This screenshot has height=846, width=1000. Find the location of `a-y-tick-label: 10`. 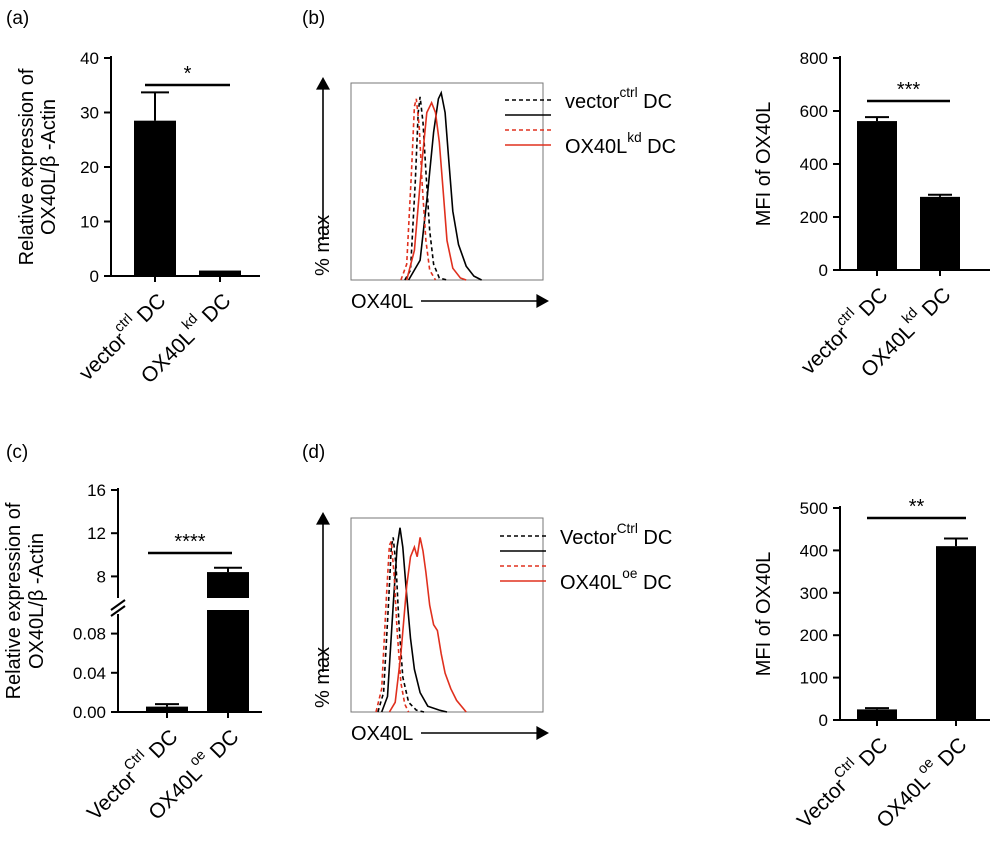

a-y-tick-label: 10 is located at coordinates (89, 222).